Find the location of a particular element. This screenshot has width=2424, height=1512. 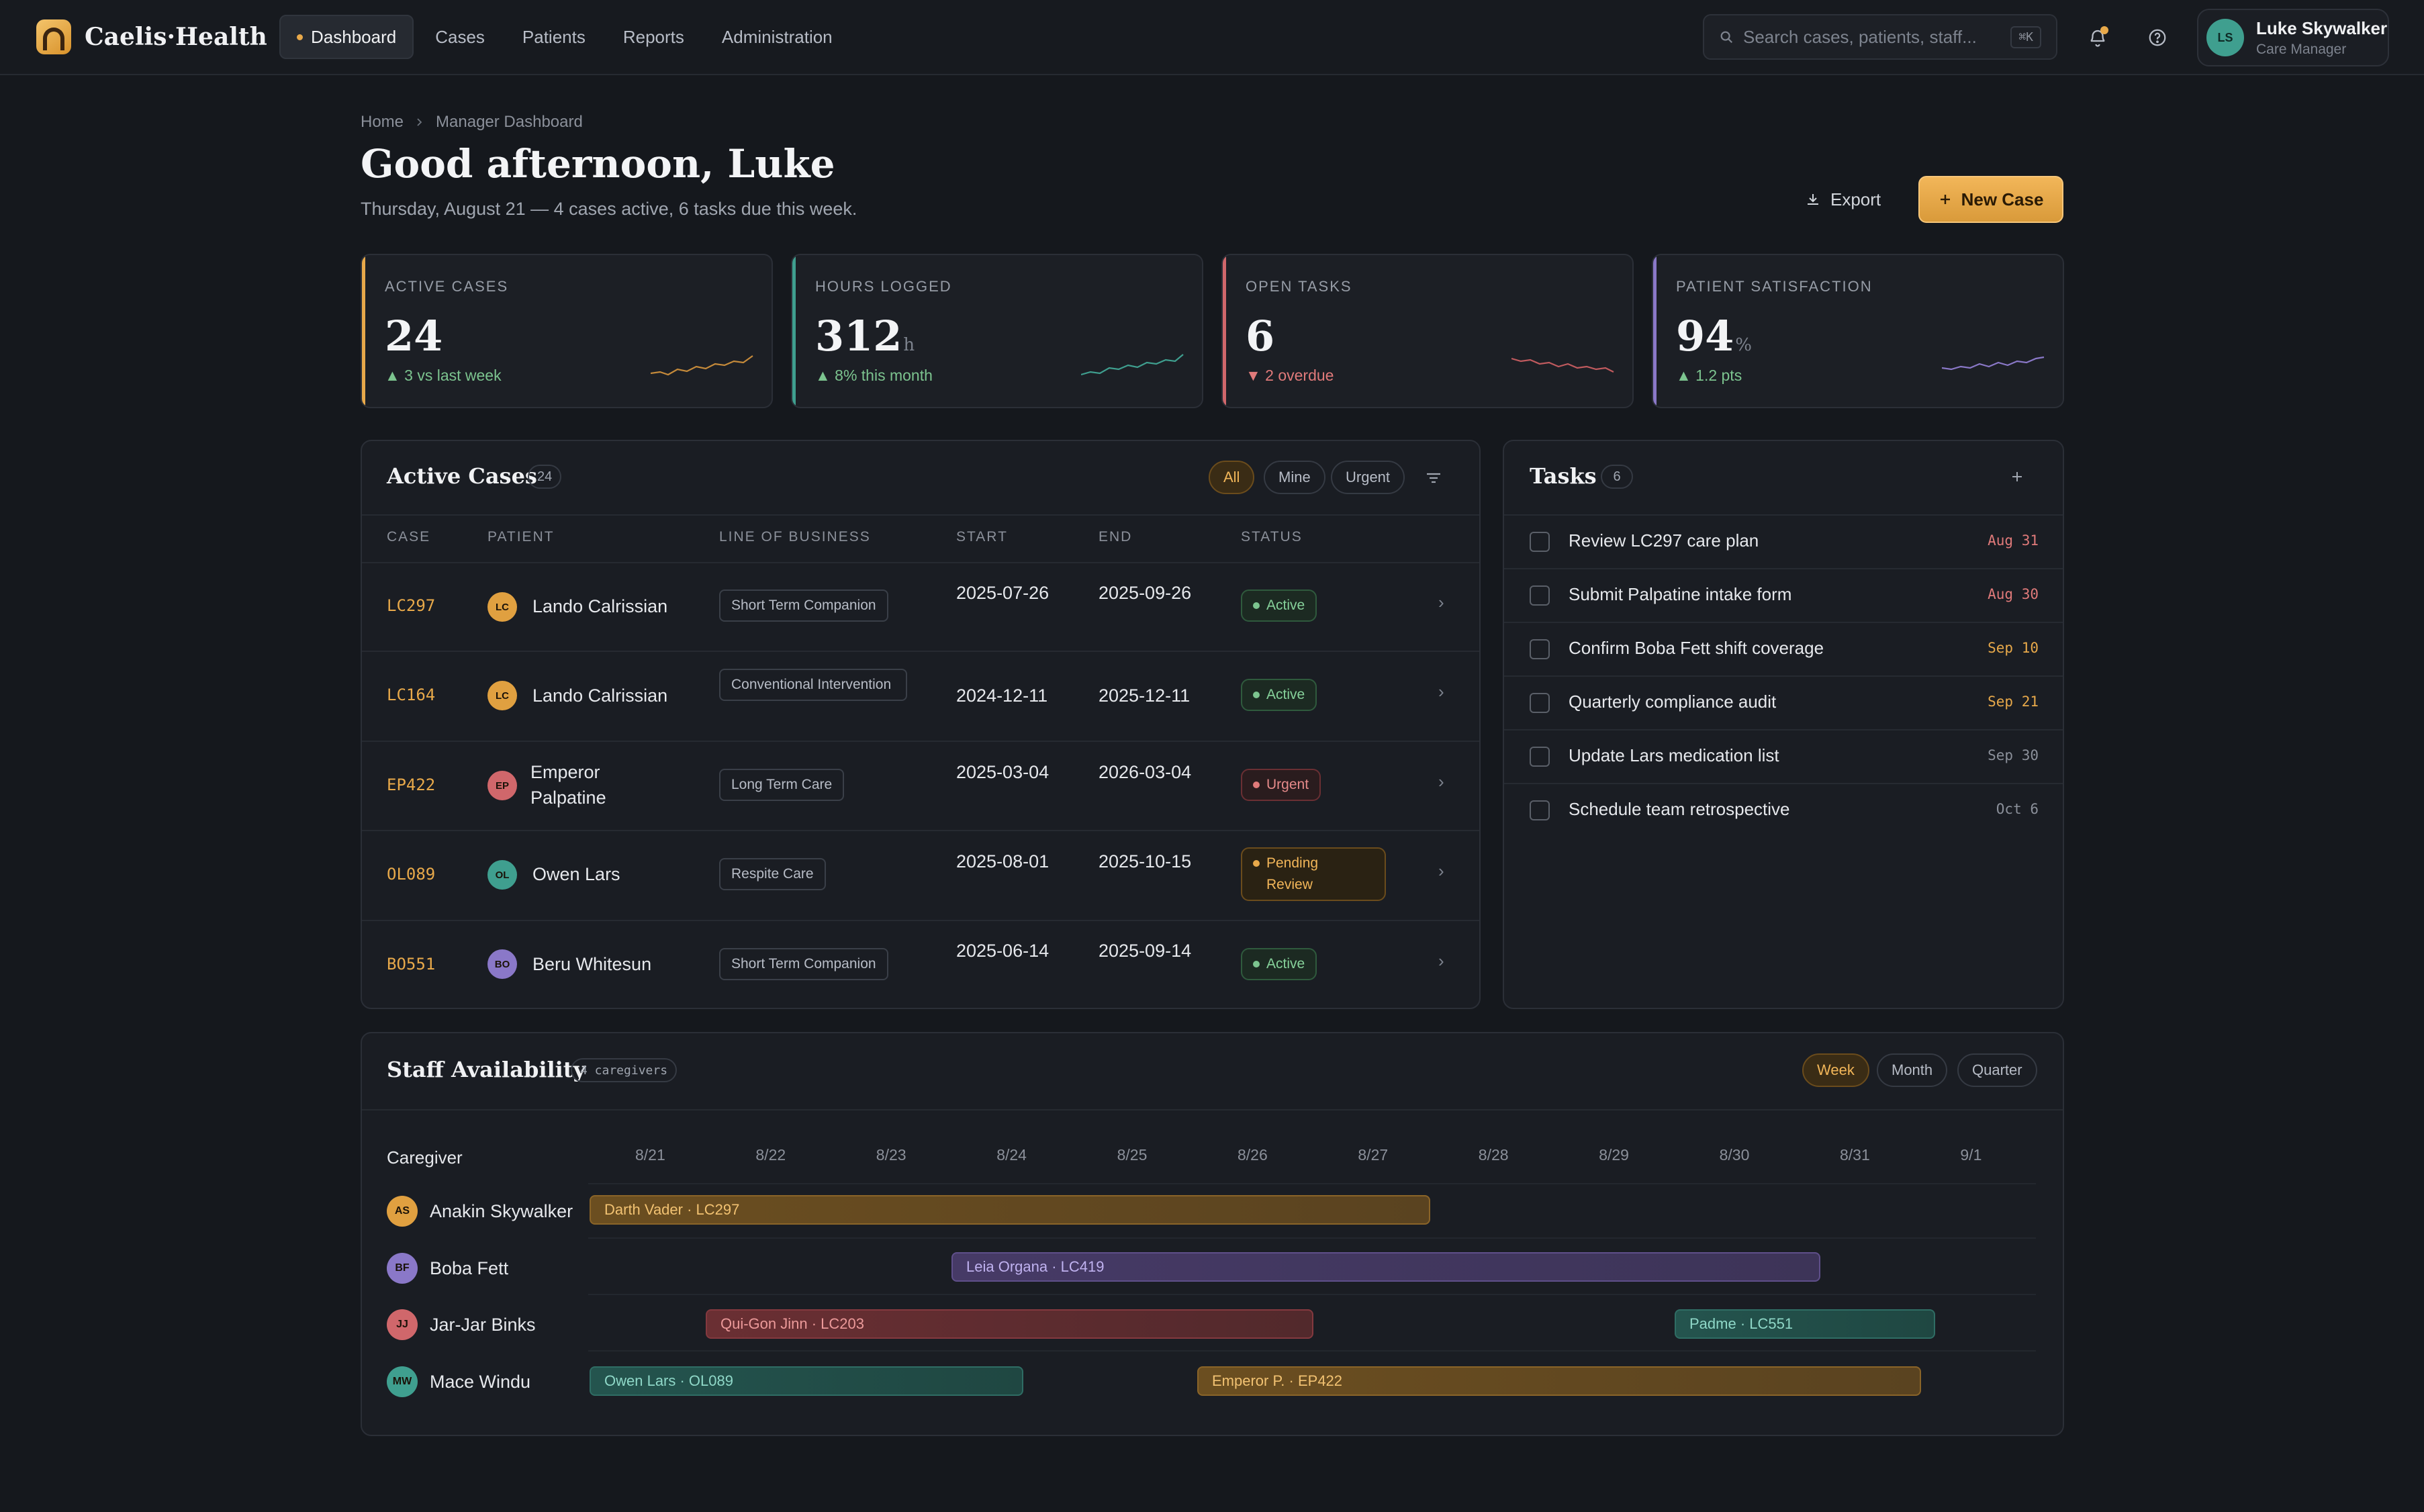

task-item: Confirm Boba Fett shift coverage Sep 10 is located at coordinates (1783, 648).